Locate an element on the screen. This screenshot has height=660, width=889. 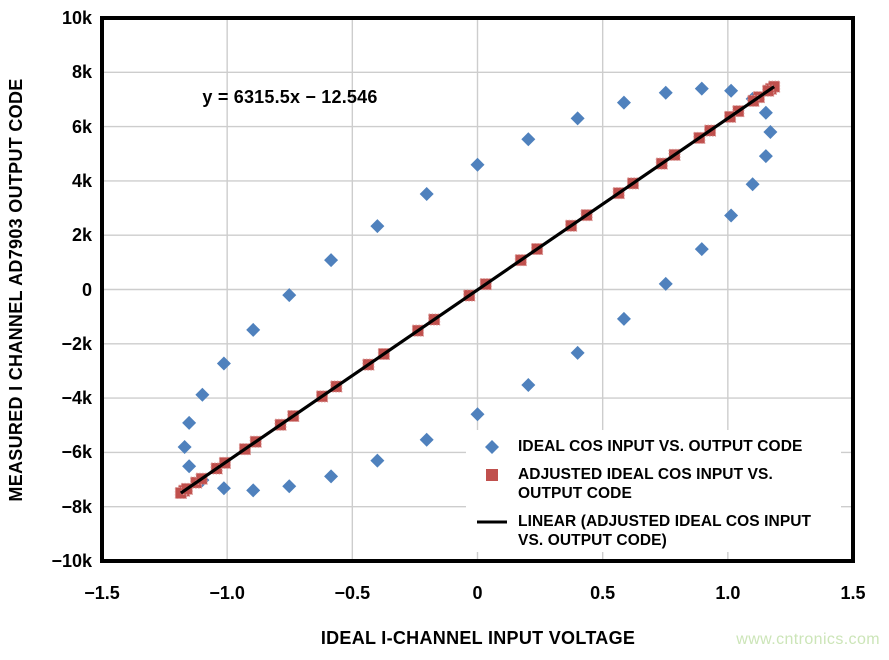
legend-item: ADJUSTED IDEAL COS INPUT VS. OUTPUT CODE is located at coordinates (653, 484).